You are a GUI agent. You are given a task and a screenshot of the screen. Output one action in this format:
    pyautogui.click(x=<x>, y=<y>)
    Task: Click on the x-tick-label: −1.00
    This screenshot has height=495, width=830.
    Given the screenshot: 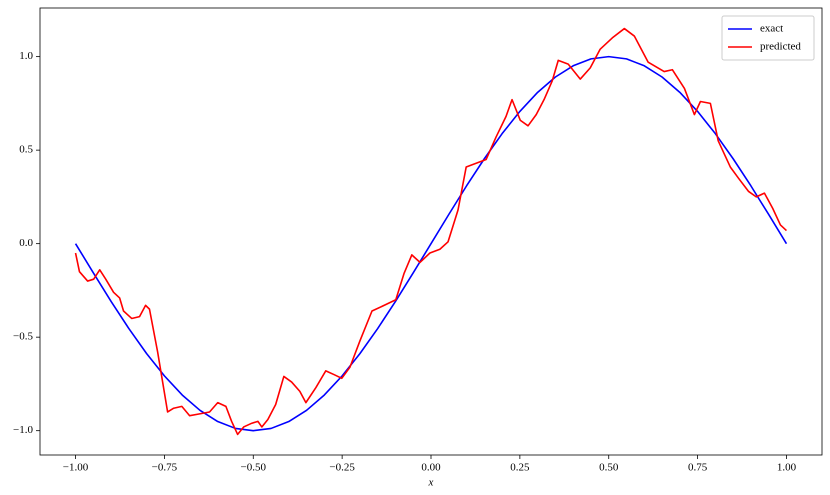 What is the action you would take?
    pyautogui.click(x=76, y=468)
    